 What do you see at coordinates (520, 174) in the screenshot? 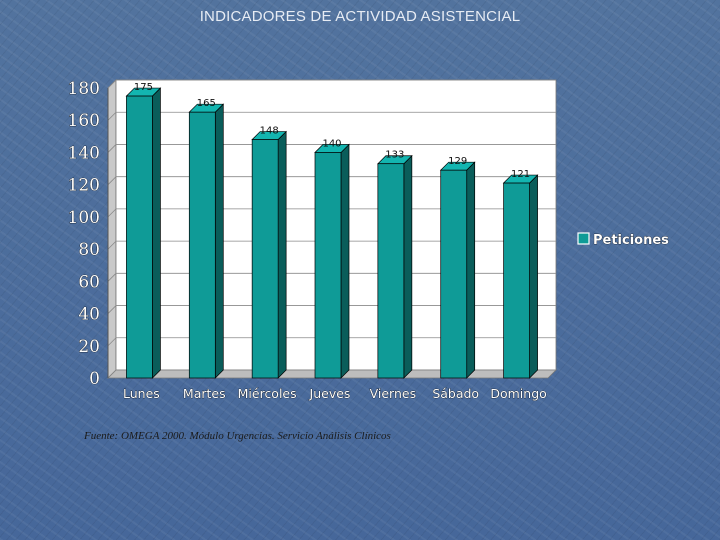
I see `data-label: 121` at bounding box center [520, 174].